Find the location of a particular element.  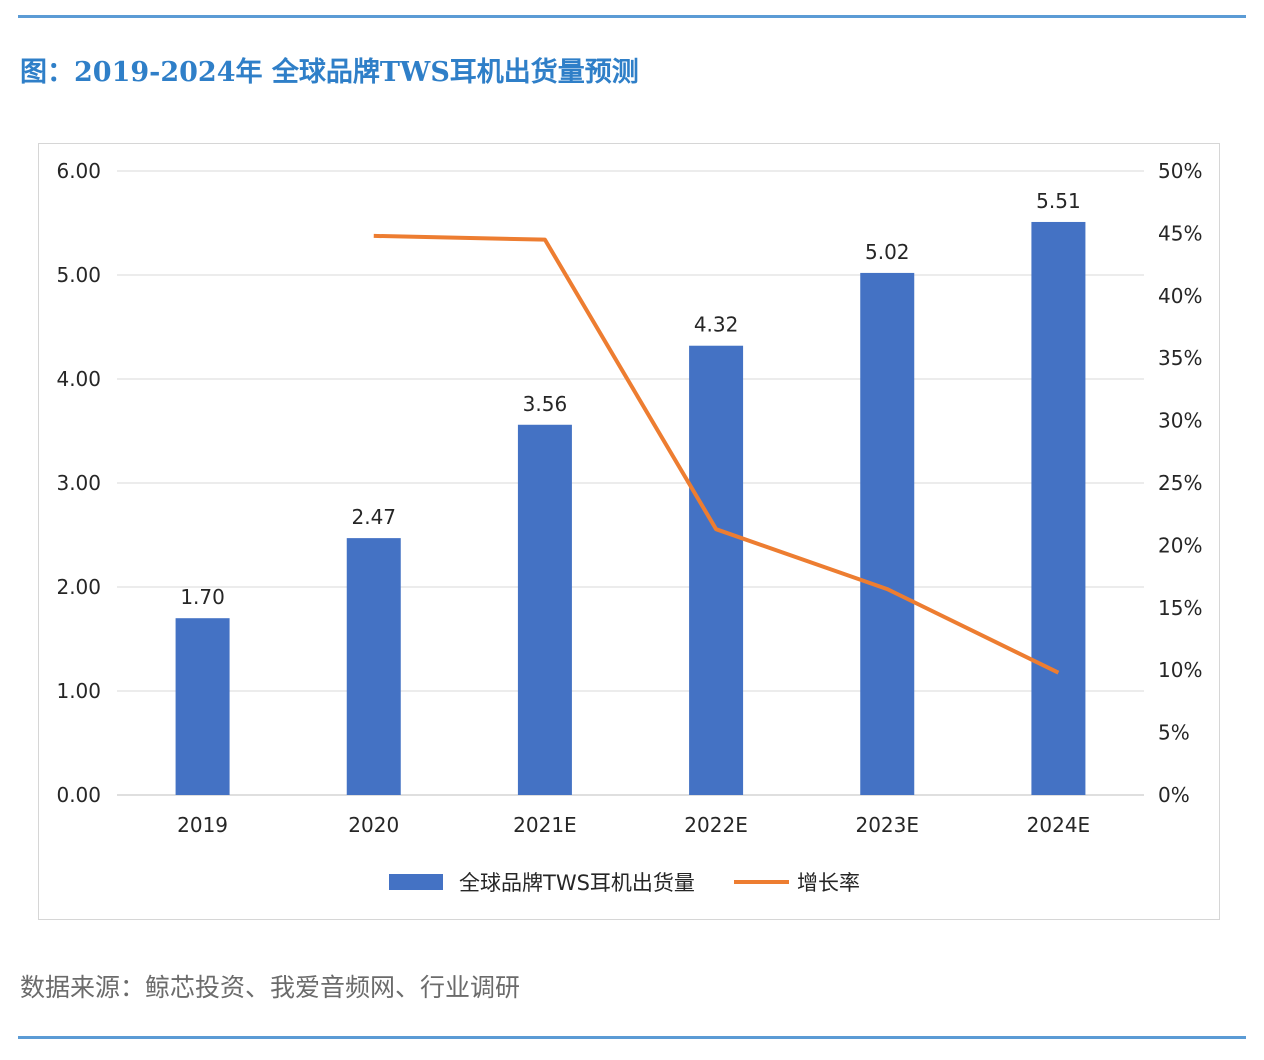

y-left-tick-label: 5.00 is located at coordinates (78, 275).